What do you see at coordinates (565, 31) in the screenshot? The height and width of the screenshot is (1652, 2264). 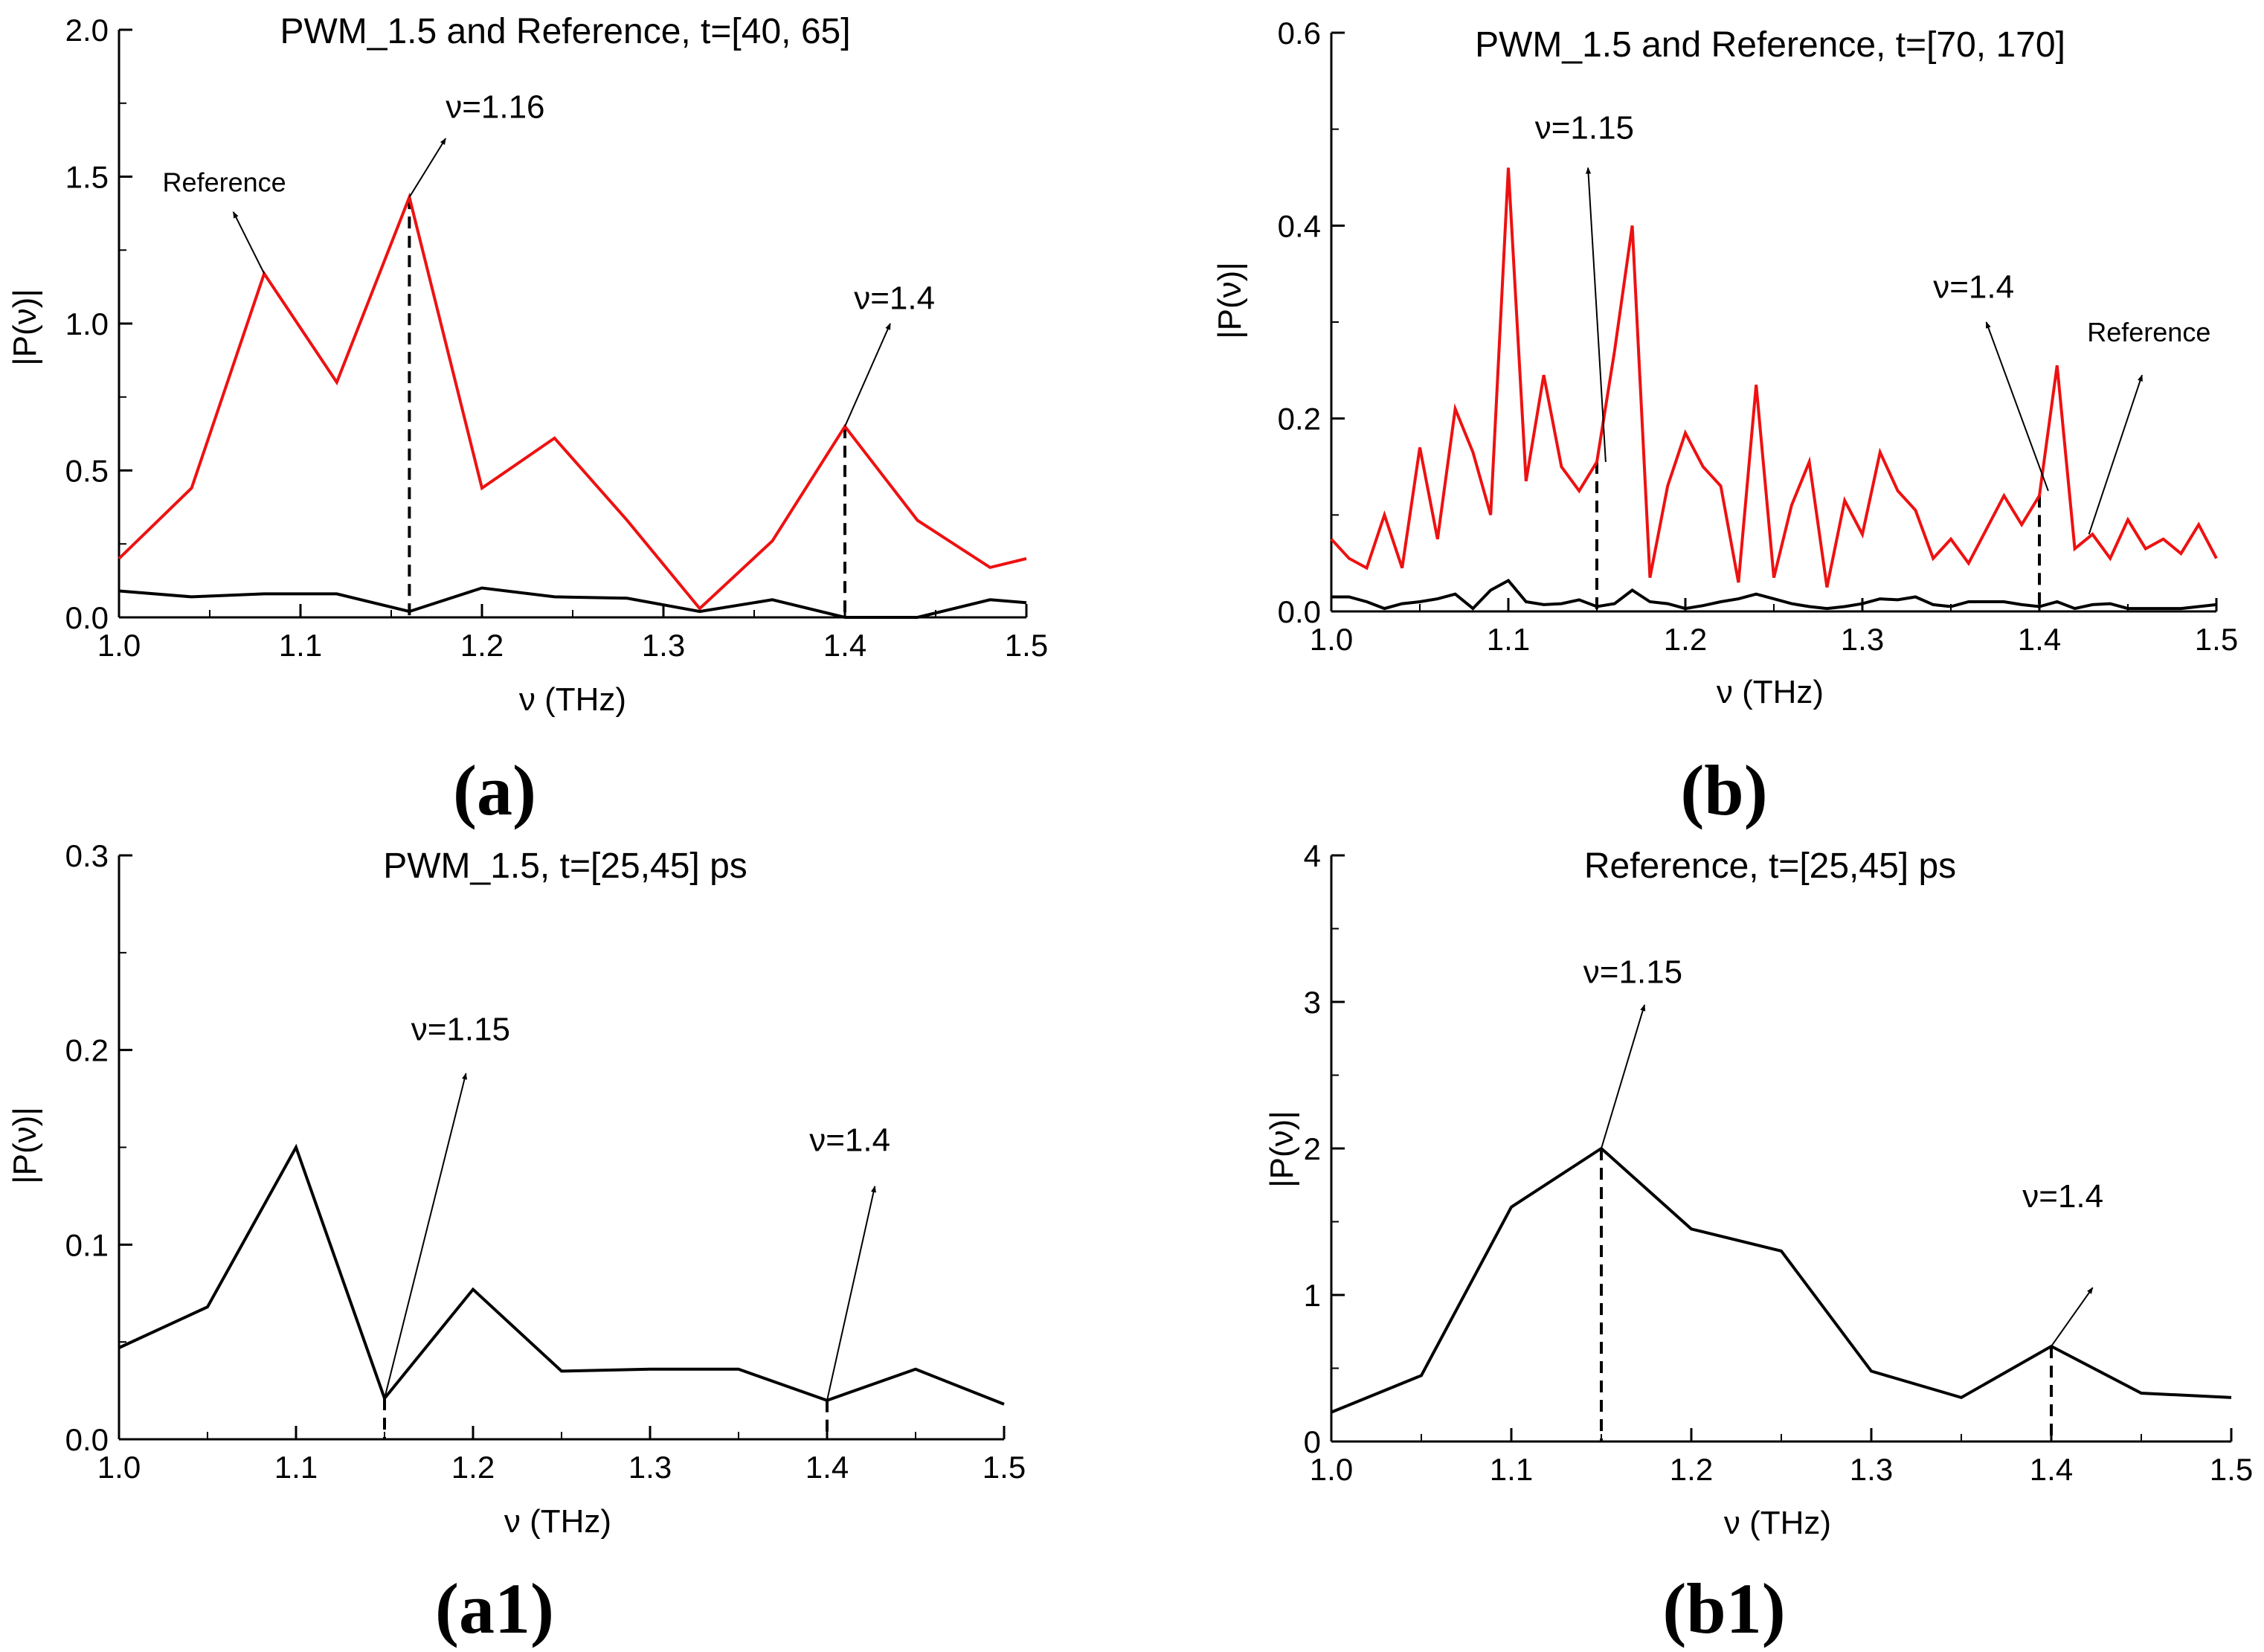 I see `panel-a-title: PWM_1.5 and Reference, t=[40, 65]` at bounding box center [565, 31].